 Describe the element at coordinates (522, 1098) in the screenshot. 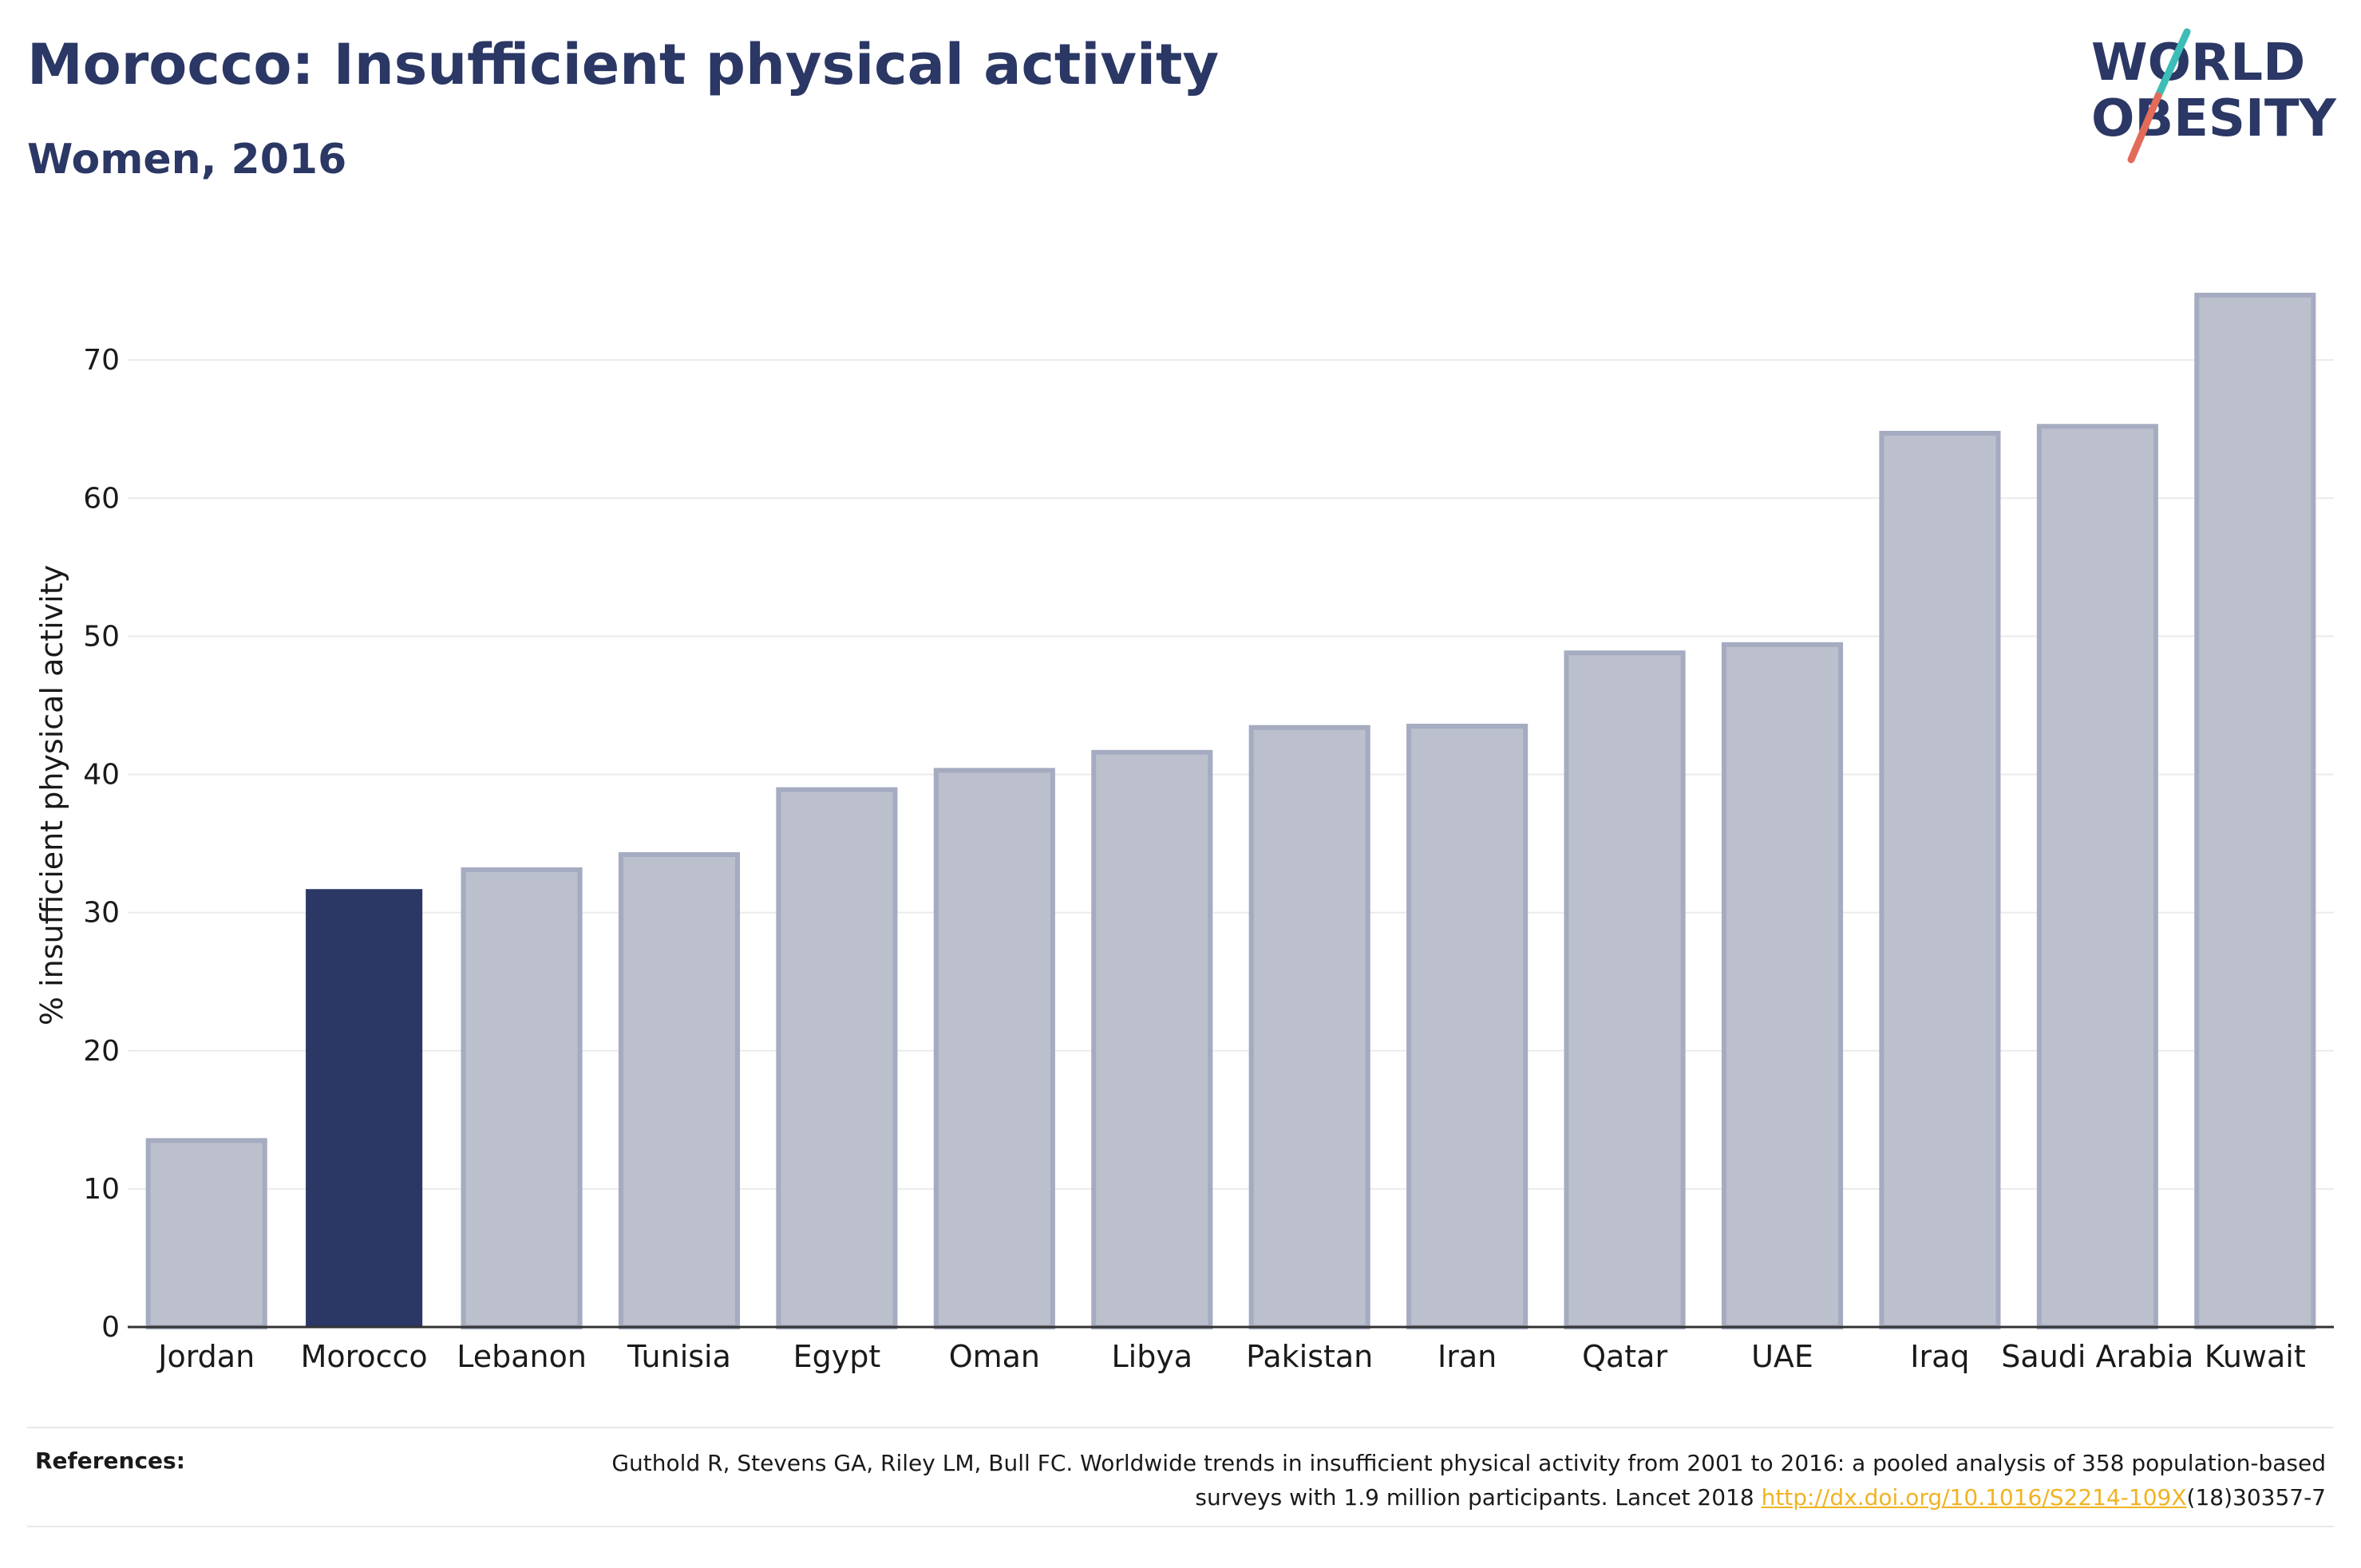

I see `bar-lebanon` at that location.